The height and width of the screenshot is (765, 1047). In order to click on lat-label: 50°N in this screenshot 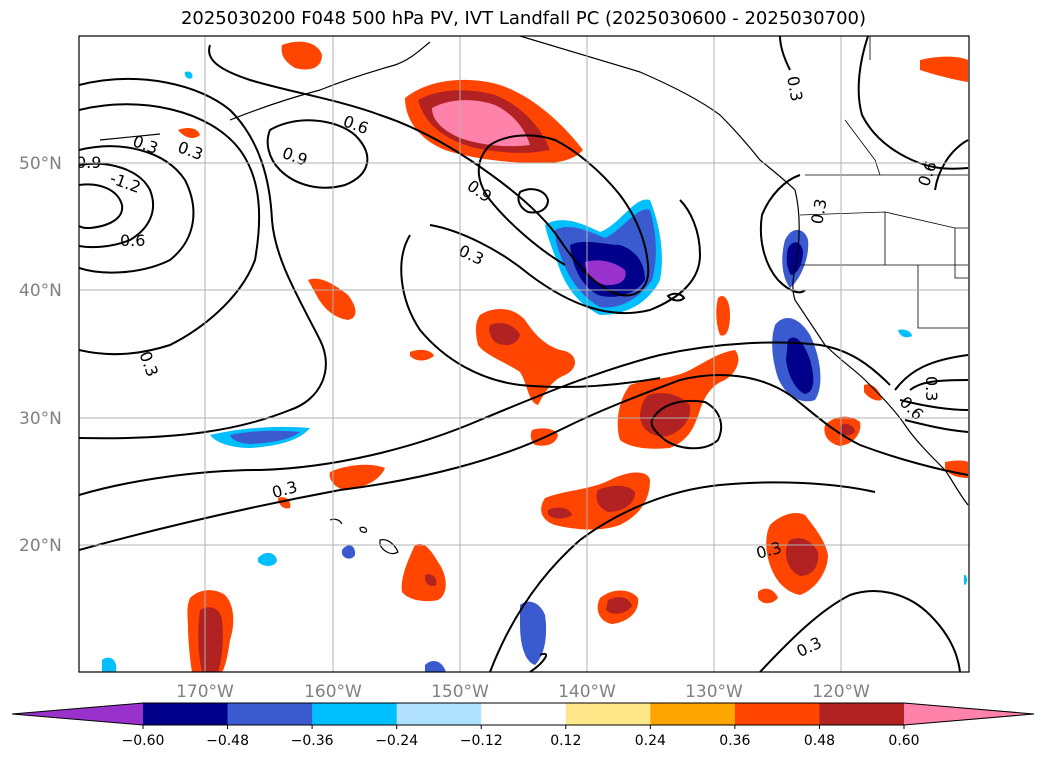, I will do `click(40, 164)`.